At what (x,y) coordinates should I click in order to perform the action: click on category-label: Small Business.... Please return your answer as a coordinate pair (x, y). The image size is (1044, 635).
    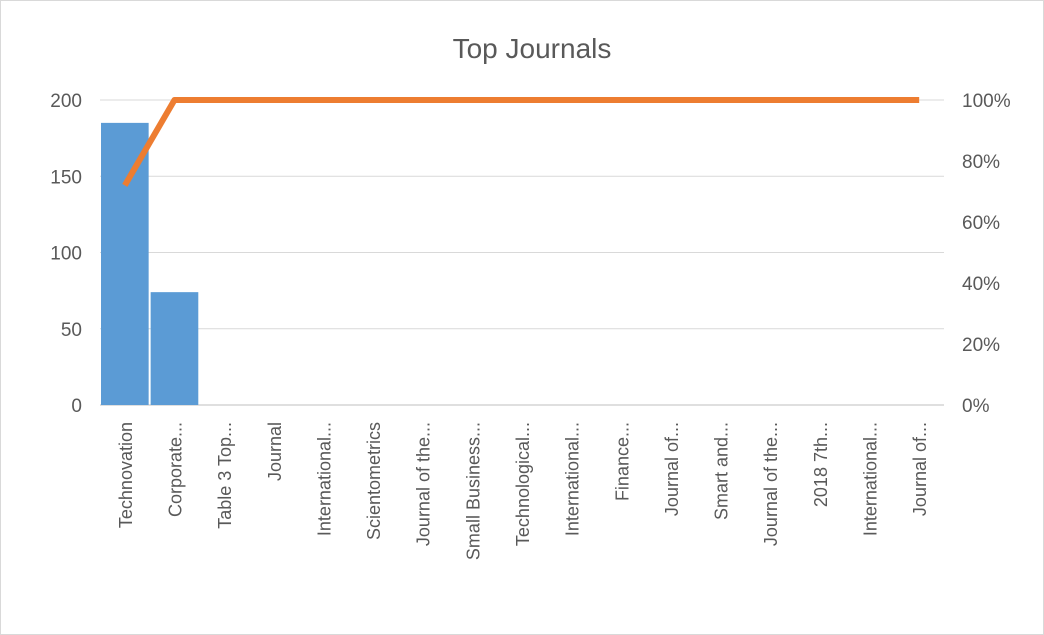
    Looking at the image, I should click on (473, 491).